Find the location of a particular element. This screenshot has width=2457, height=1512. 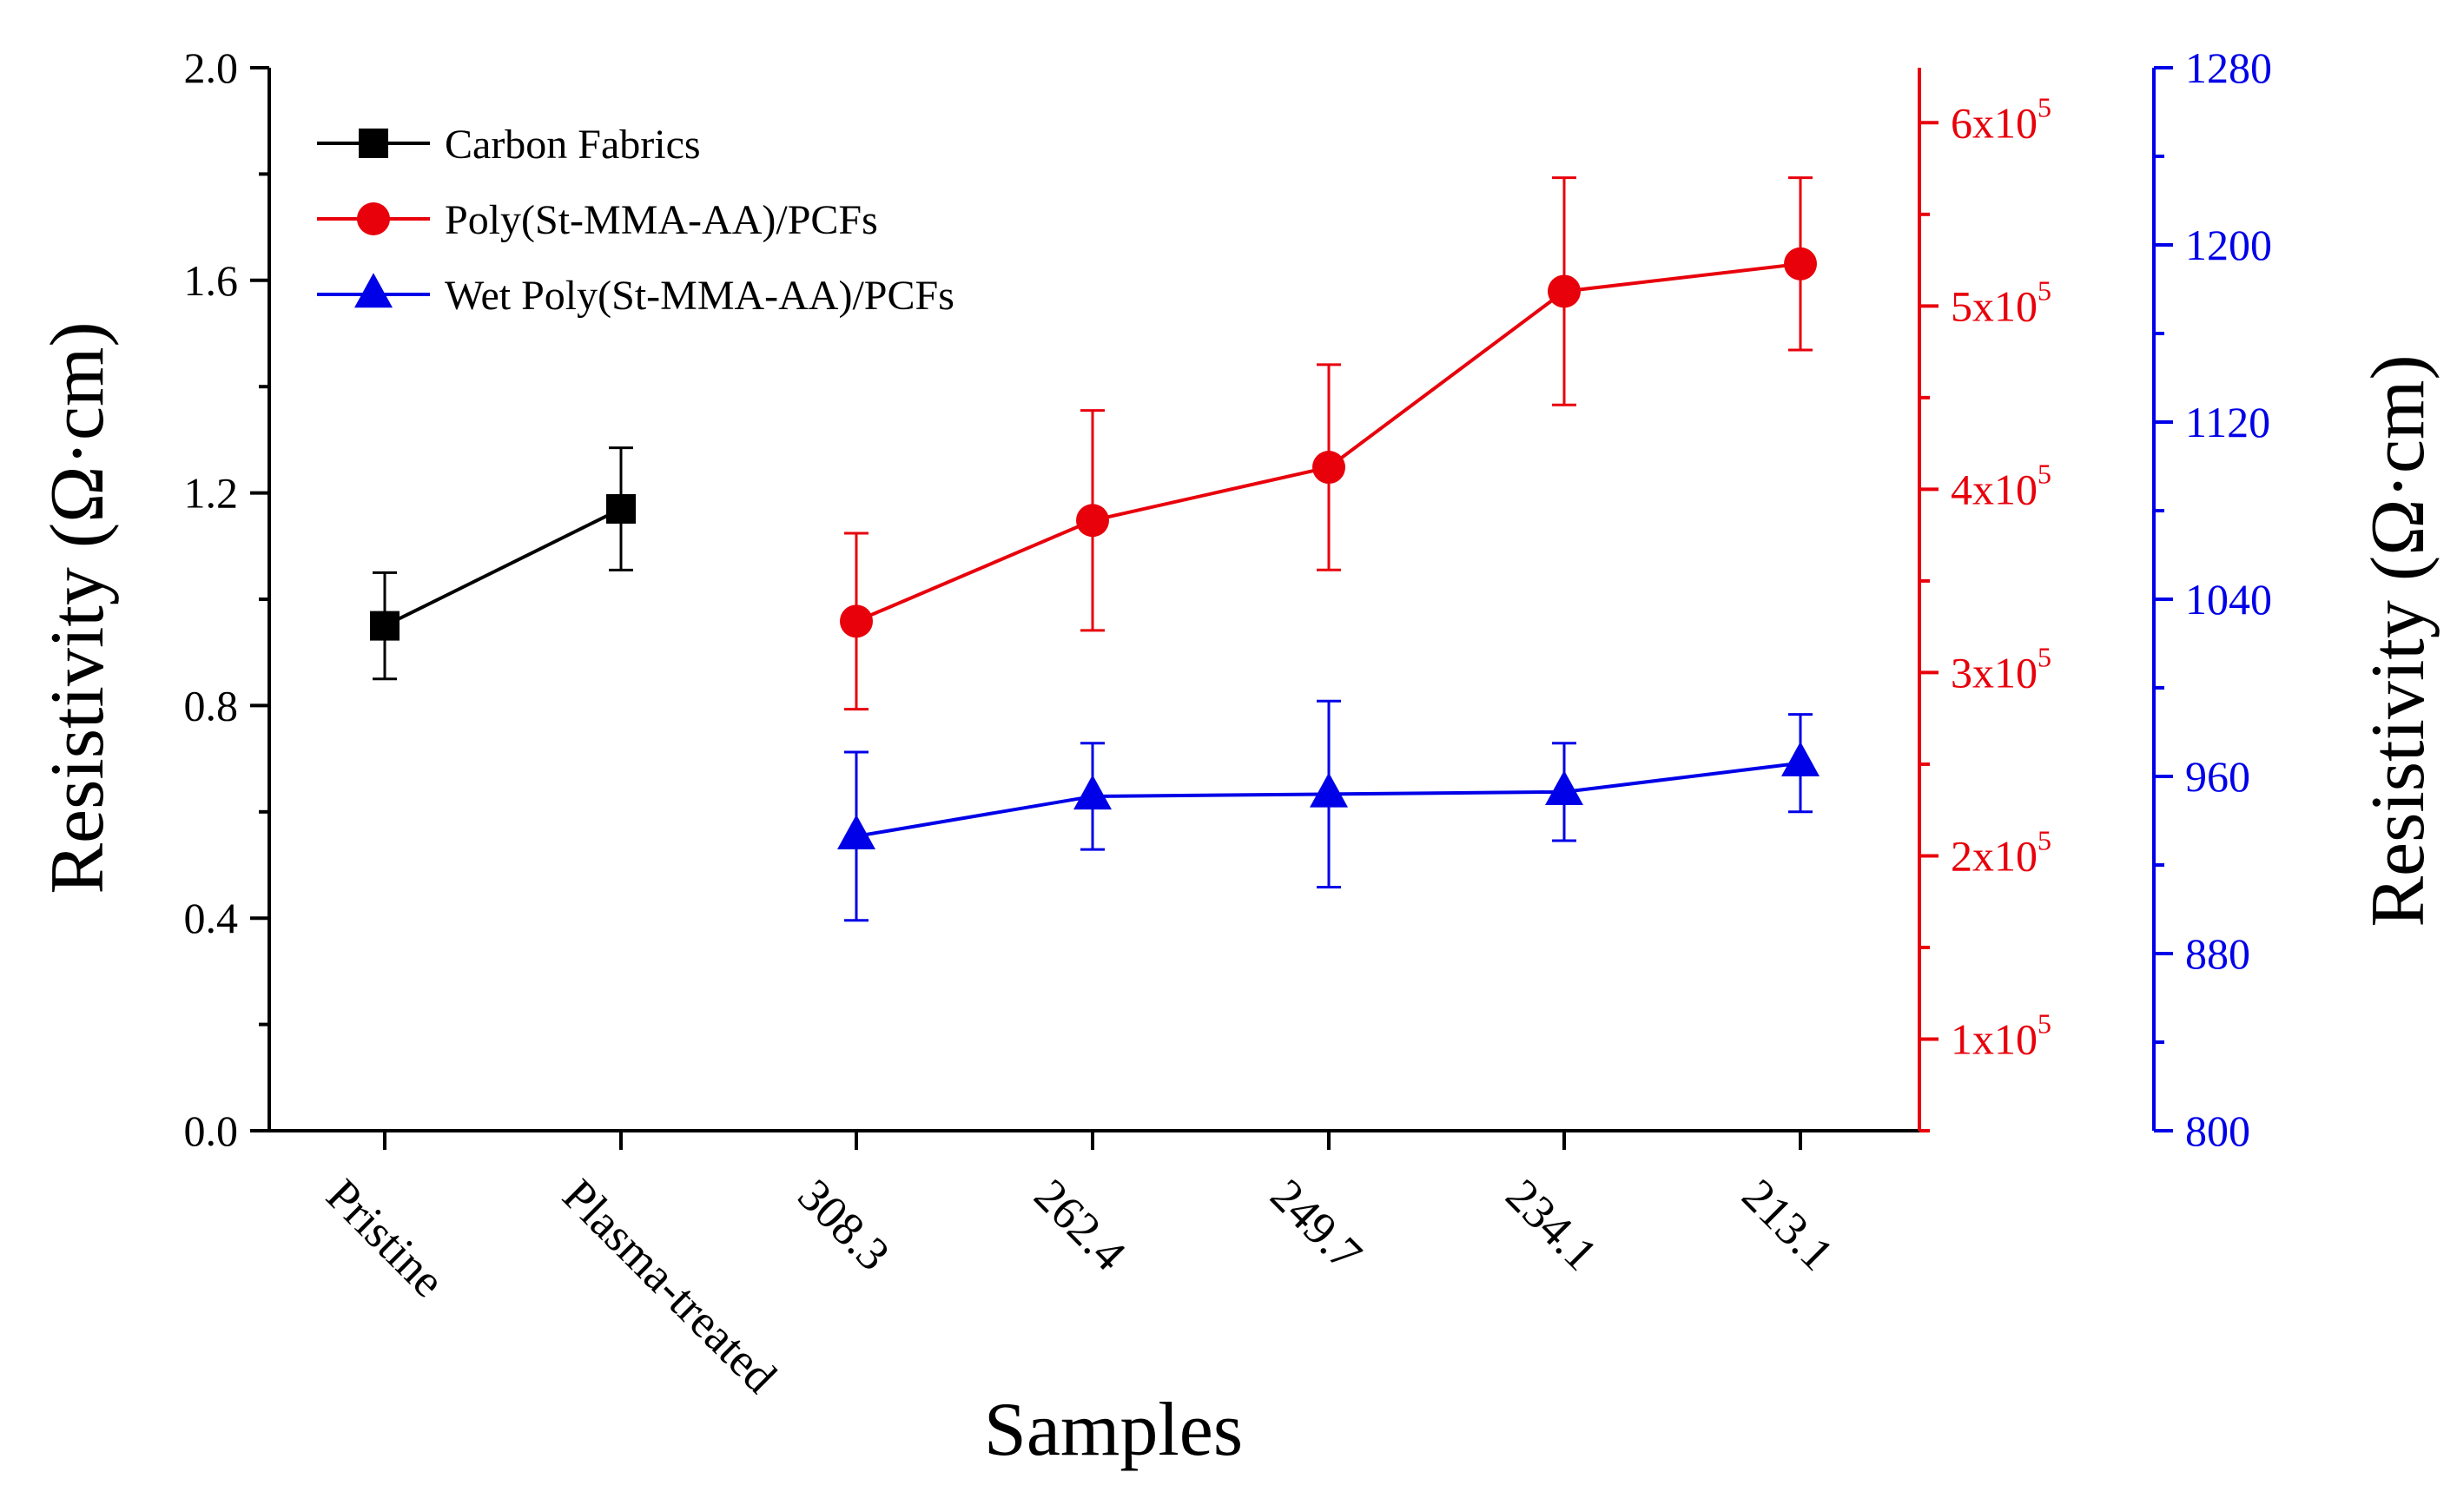

right-blue-axis-tick-label: 1040 is located at coordinates (2228, 599).